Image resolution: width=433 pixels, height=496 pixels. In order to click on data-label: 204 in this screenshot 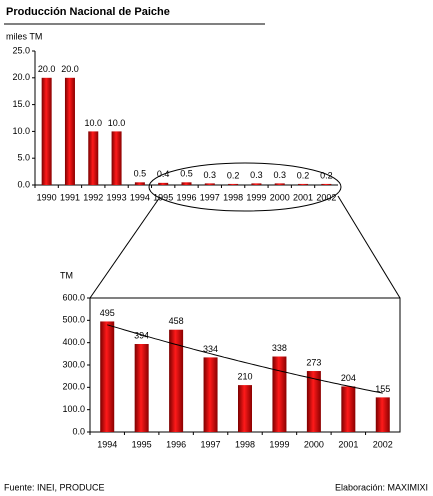, I will do `click(348, 378)`.